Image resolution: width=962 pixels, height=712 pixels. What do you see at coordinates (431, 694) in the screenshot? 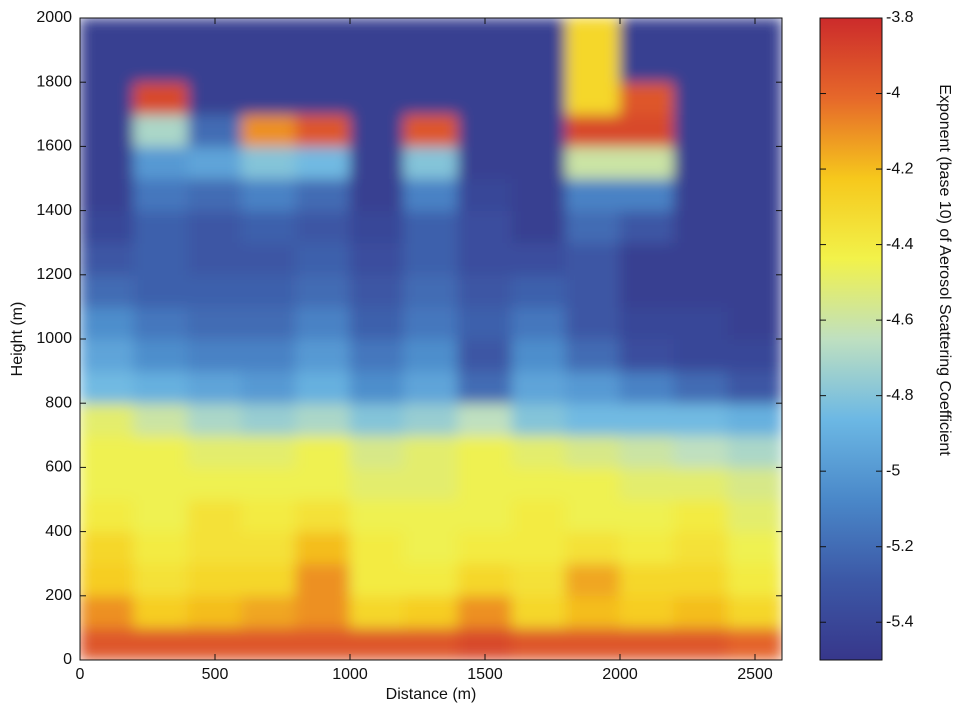
I see `x-axis-label: Distance (m)` at bounding box center [431, 694].